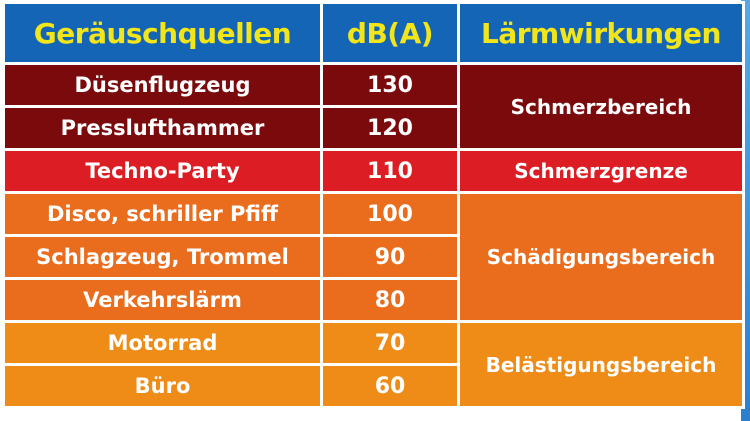 This screenshot has width=750, height=421. What do you see at coordinates (162, 85) in the screenshot?
I see `source-cell: Düsenflugzeug` at bounding box center [162, 85].